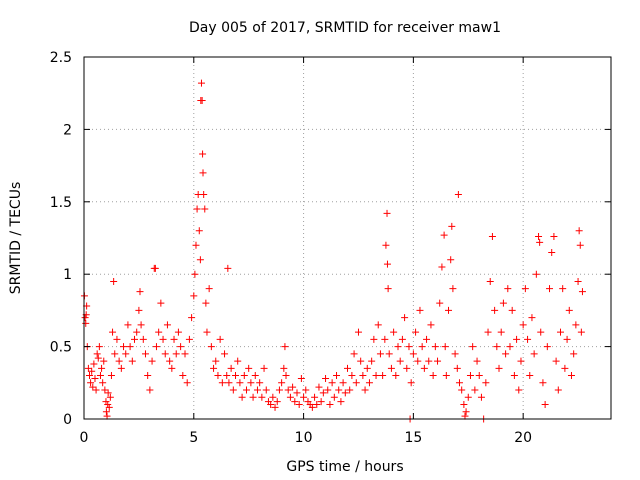 This screenshot has height=480, width=640. What do you see at coordinates (413, 438) in the screenshot?
I see `x-tick-label: 15` at bounding box center [413, 438].